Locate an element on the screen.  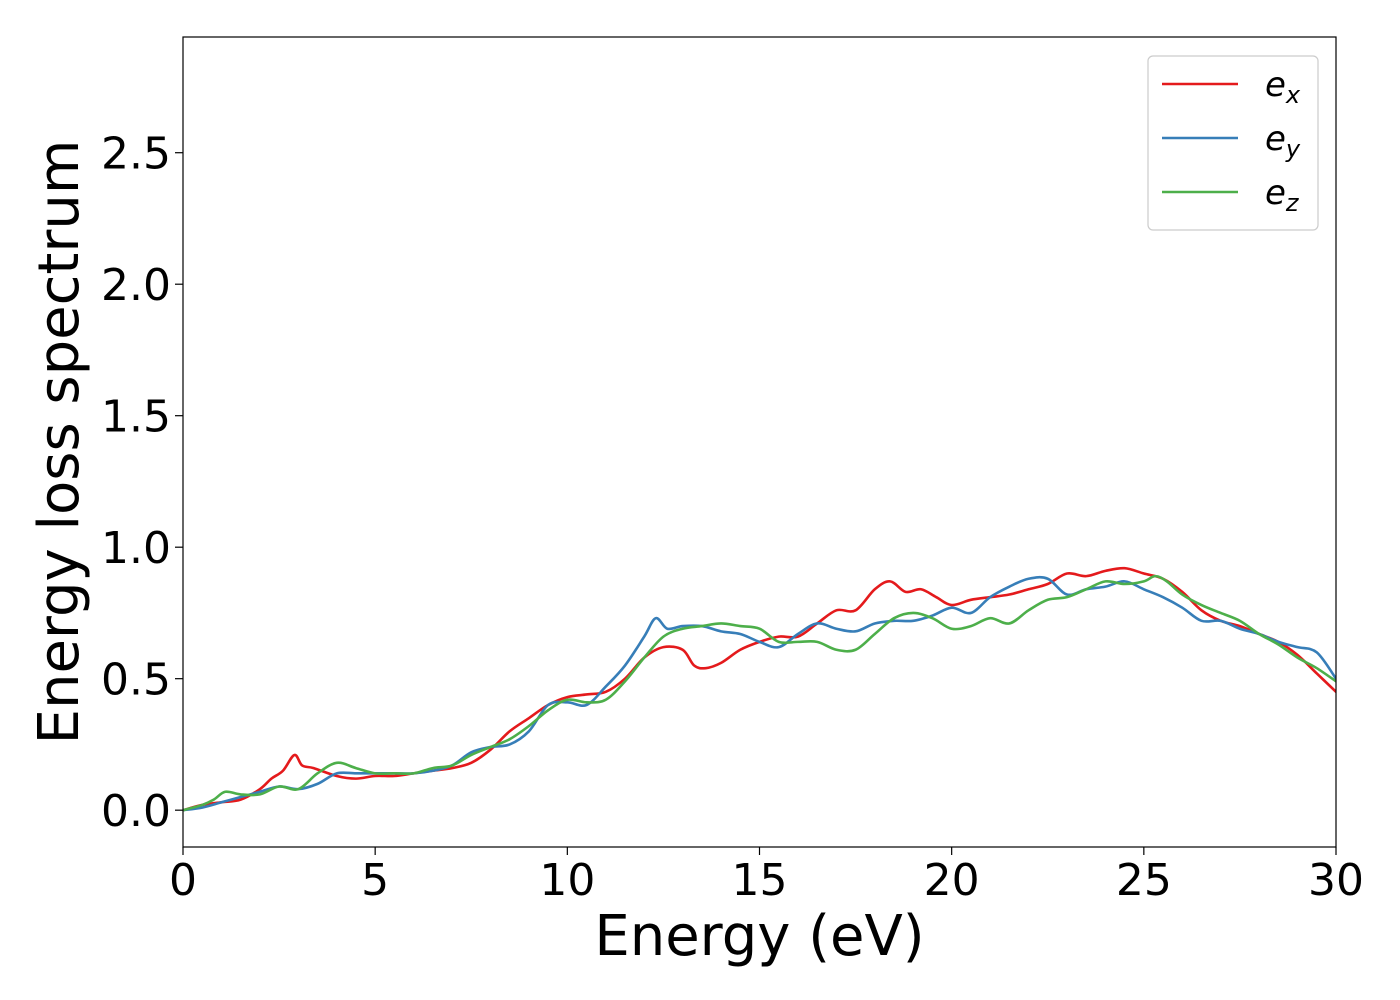
y-tick-label: 1.5 is located at coordinates (136, 417).